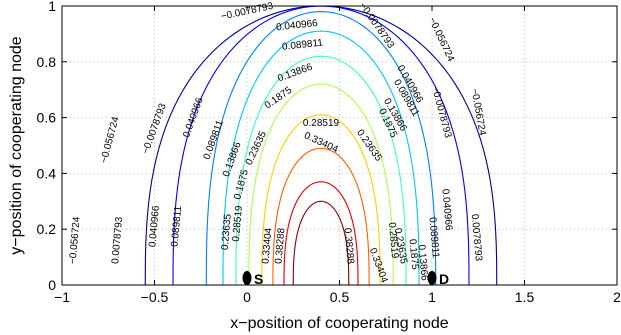 This screenshot has width=621, height=335. I want to click on y-tick-label: 0, so click(52, 285).